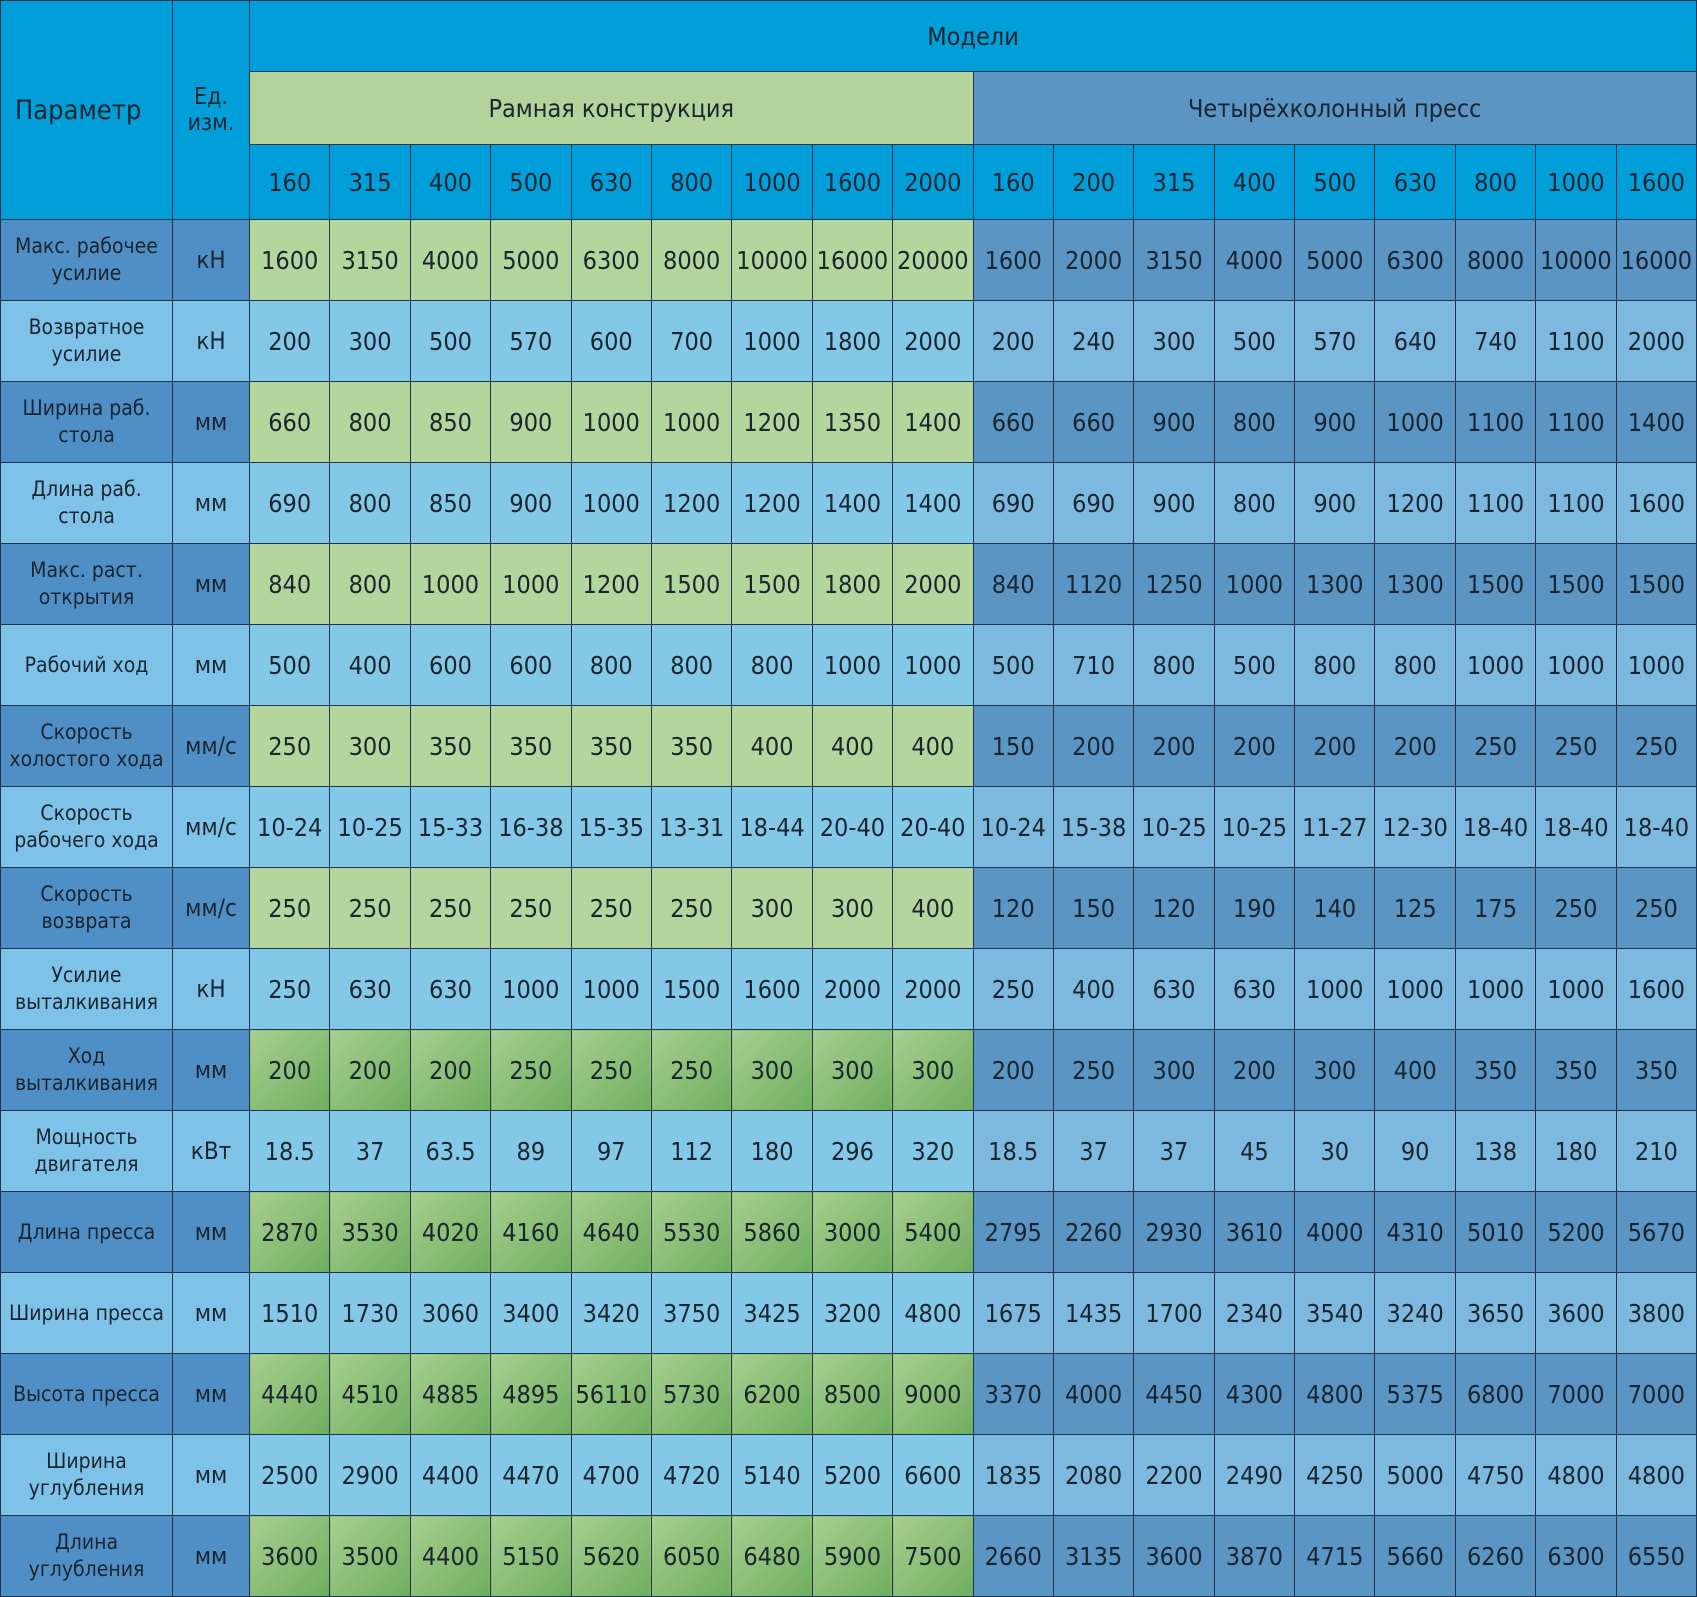 Image resolution: width=1697 pixels, height=1597 pixels. What do you see at coordinates (1656, 341) in the screenshot?
I see `four-column-value-cell: 2000` at bounding box center [1656, 341].